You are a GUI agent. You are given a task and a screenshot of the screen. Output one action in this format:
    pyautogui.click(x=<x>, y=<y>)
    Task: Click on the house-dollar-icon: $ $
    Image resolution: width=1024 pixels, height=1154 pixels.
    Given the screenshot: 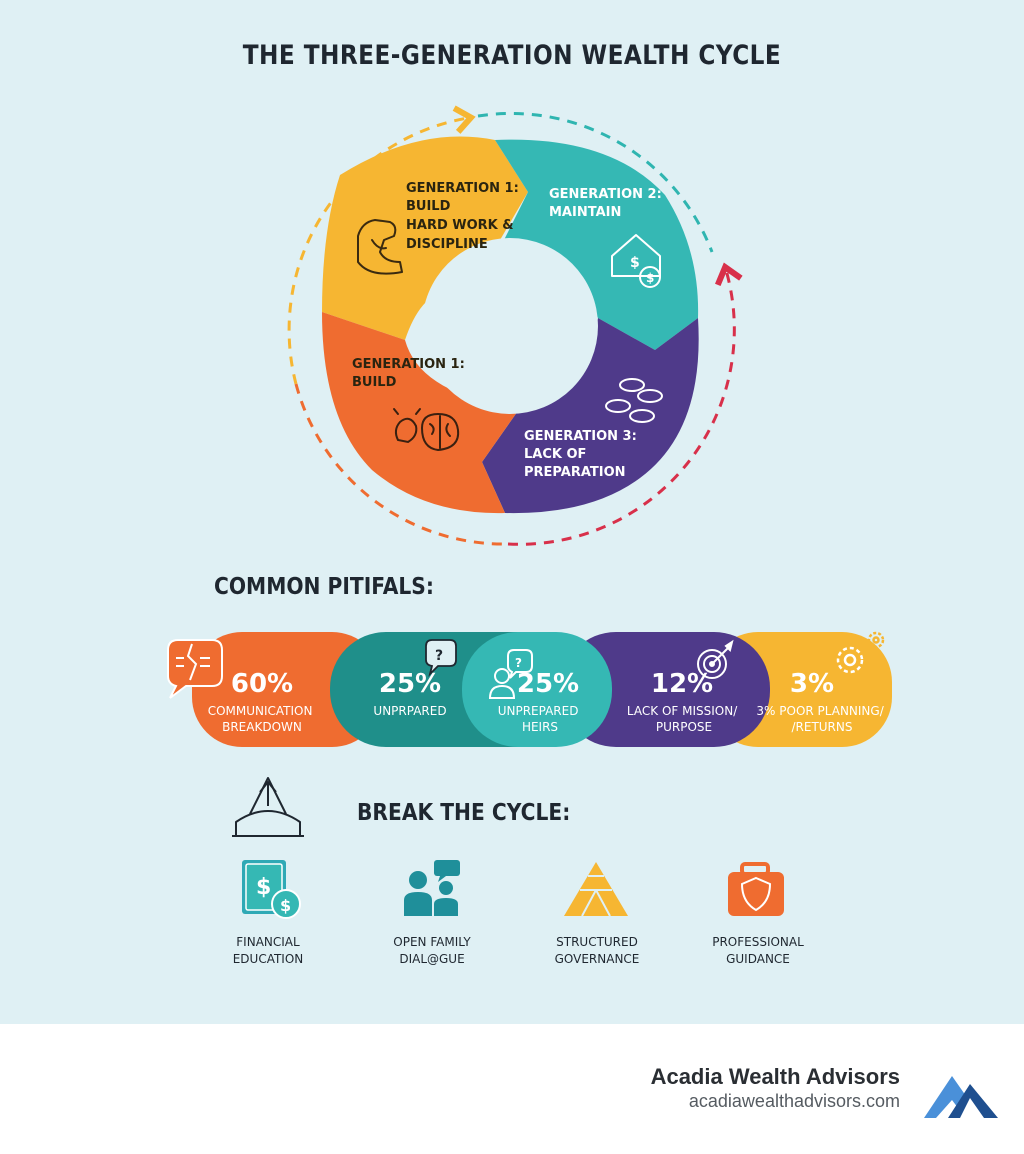 What is the action you would take?
    pyautogui.click(x=636, y=261)
    